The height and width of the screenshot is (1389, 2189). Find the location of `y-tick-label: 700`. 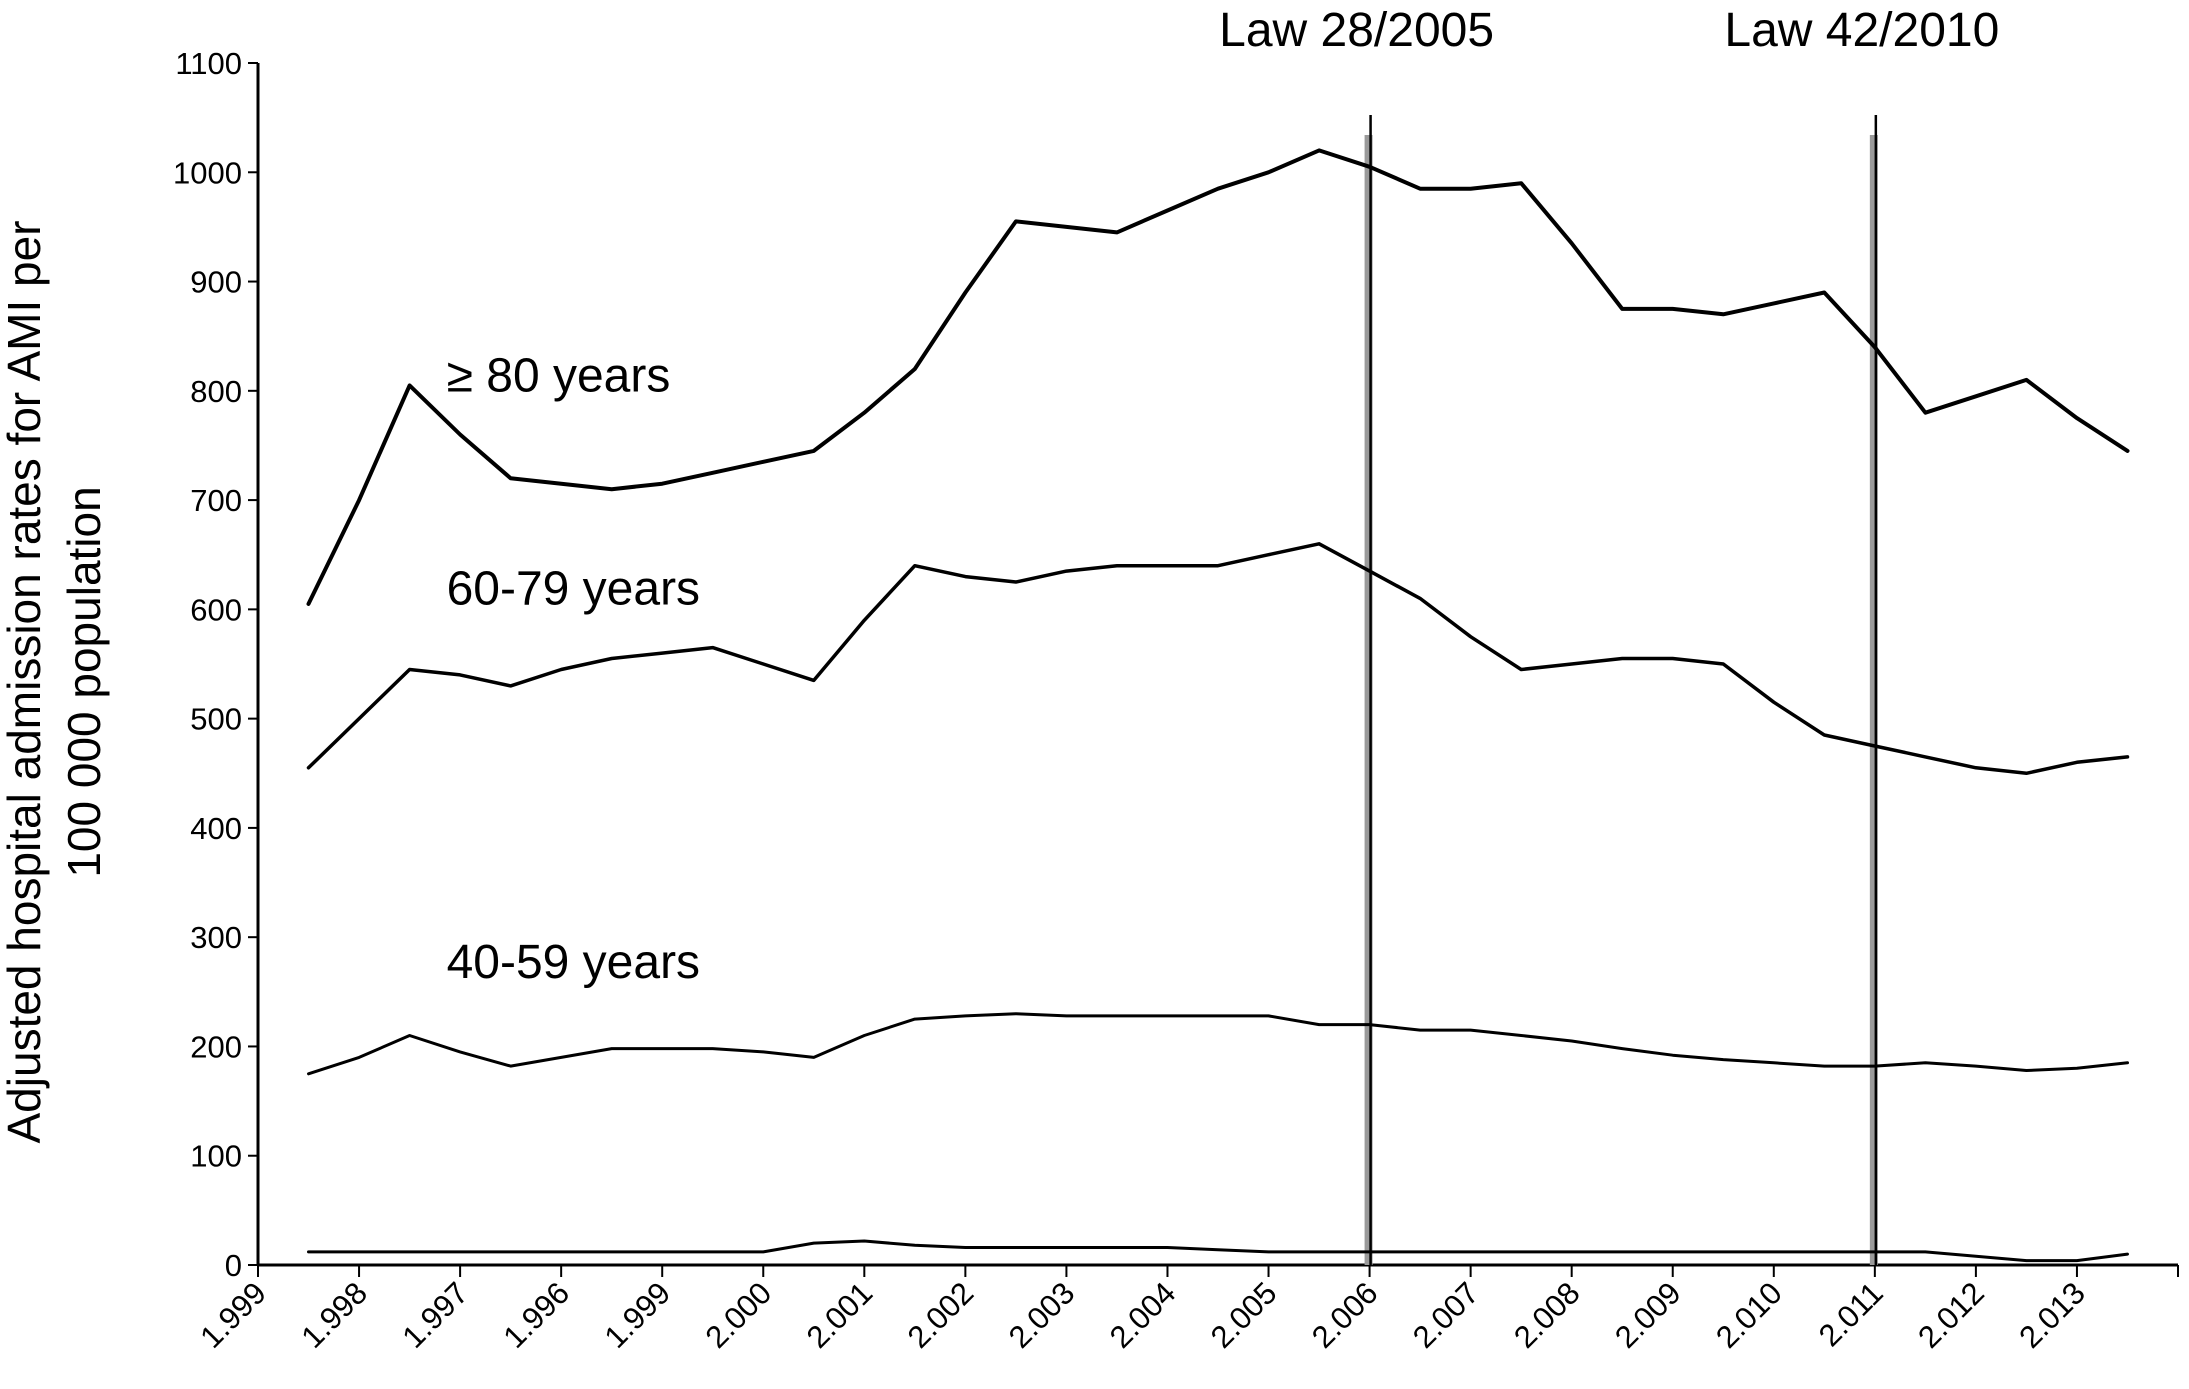

y-tick-label: 700 is located at coordinates (216, 500).